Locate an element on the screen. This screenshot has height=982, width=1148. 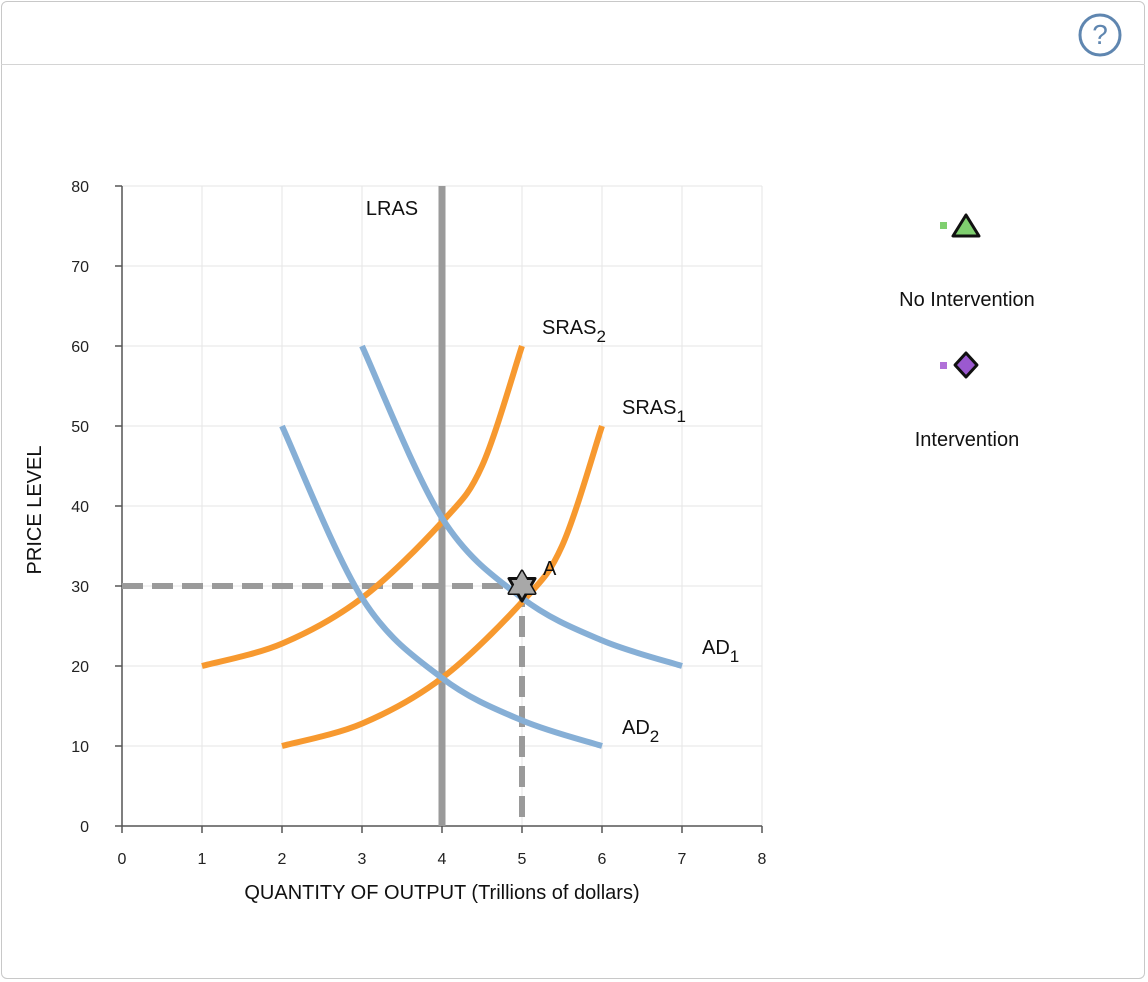
triangle-icon is located at coordinates (966, 225).